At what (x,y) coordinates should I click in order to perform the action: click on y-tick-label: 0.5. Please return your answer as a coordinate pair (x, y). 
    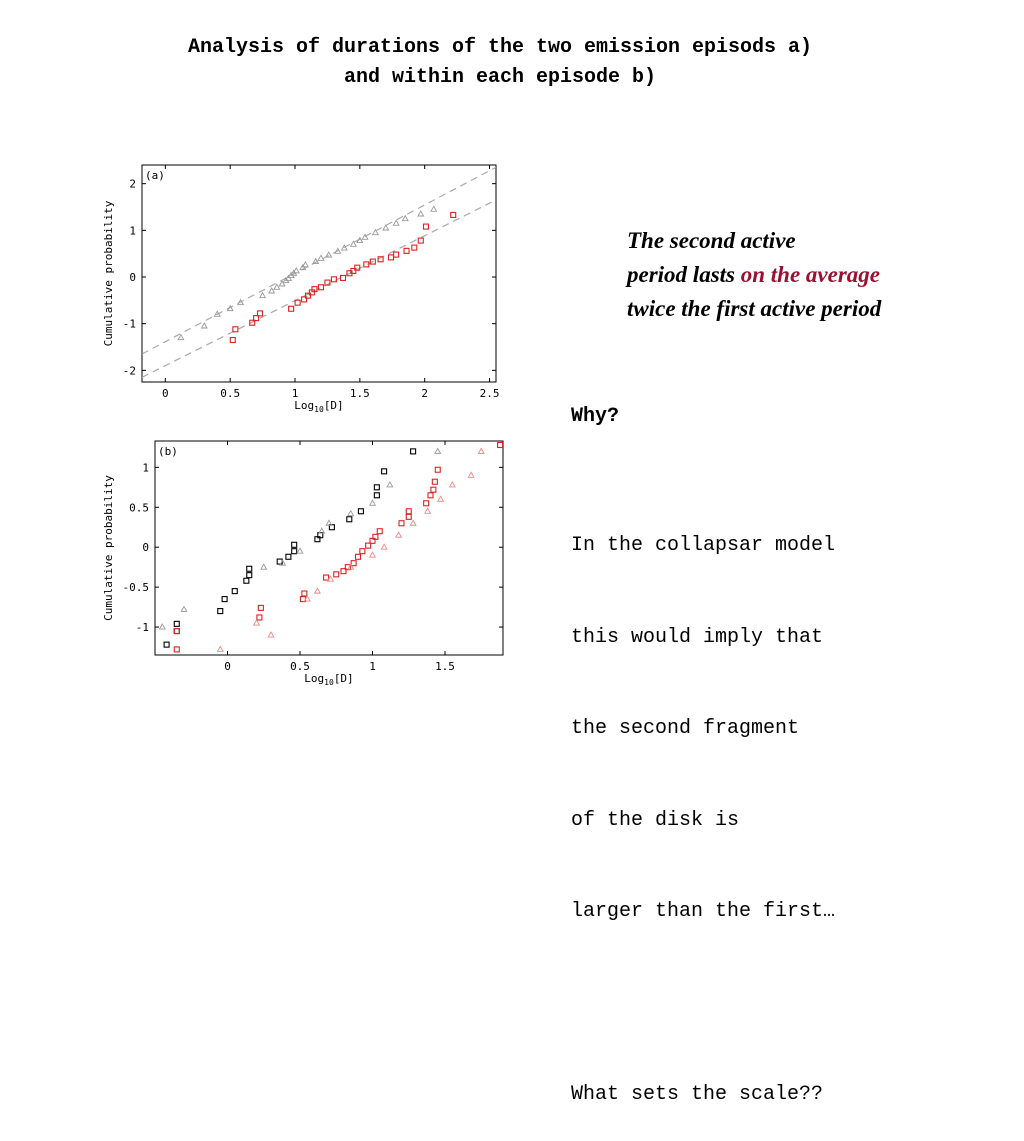
    Looking at the image, I should click on (139, 507).